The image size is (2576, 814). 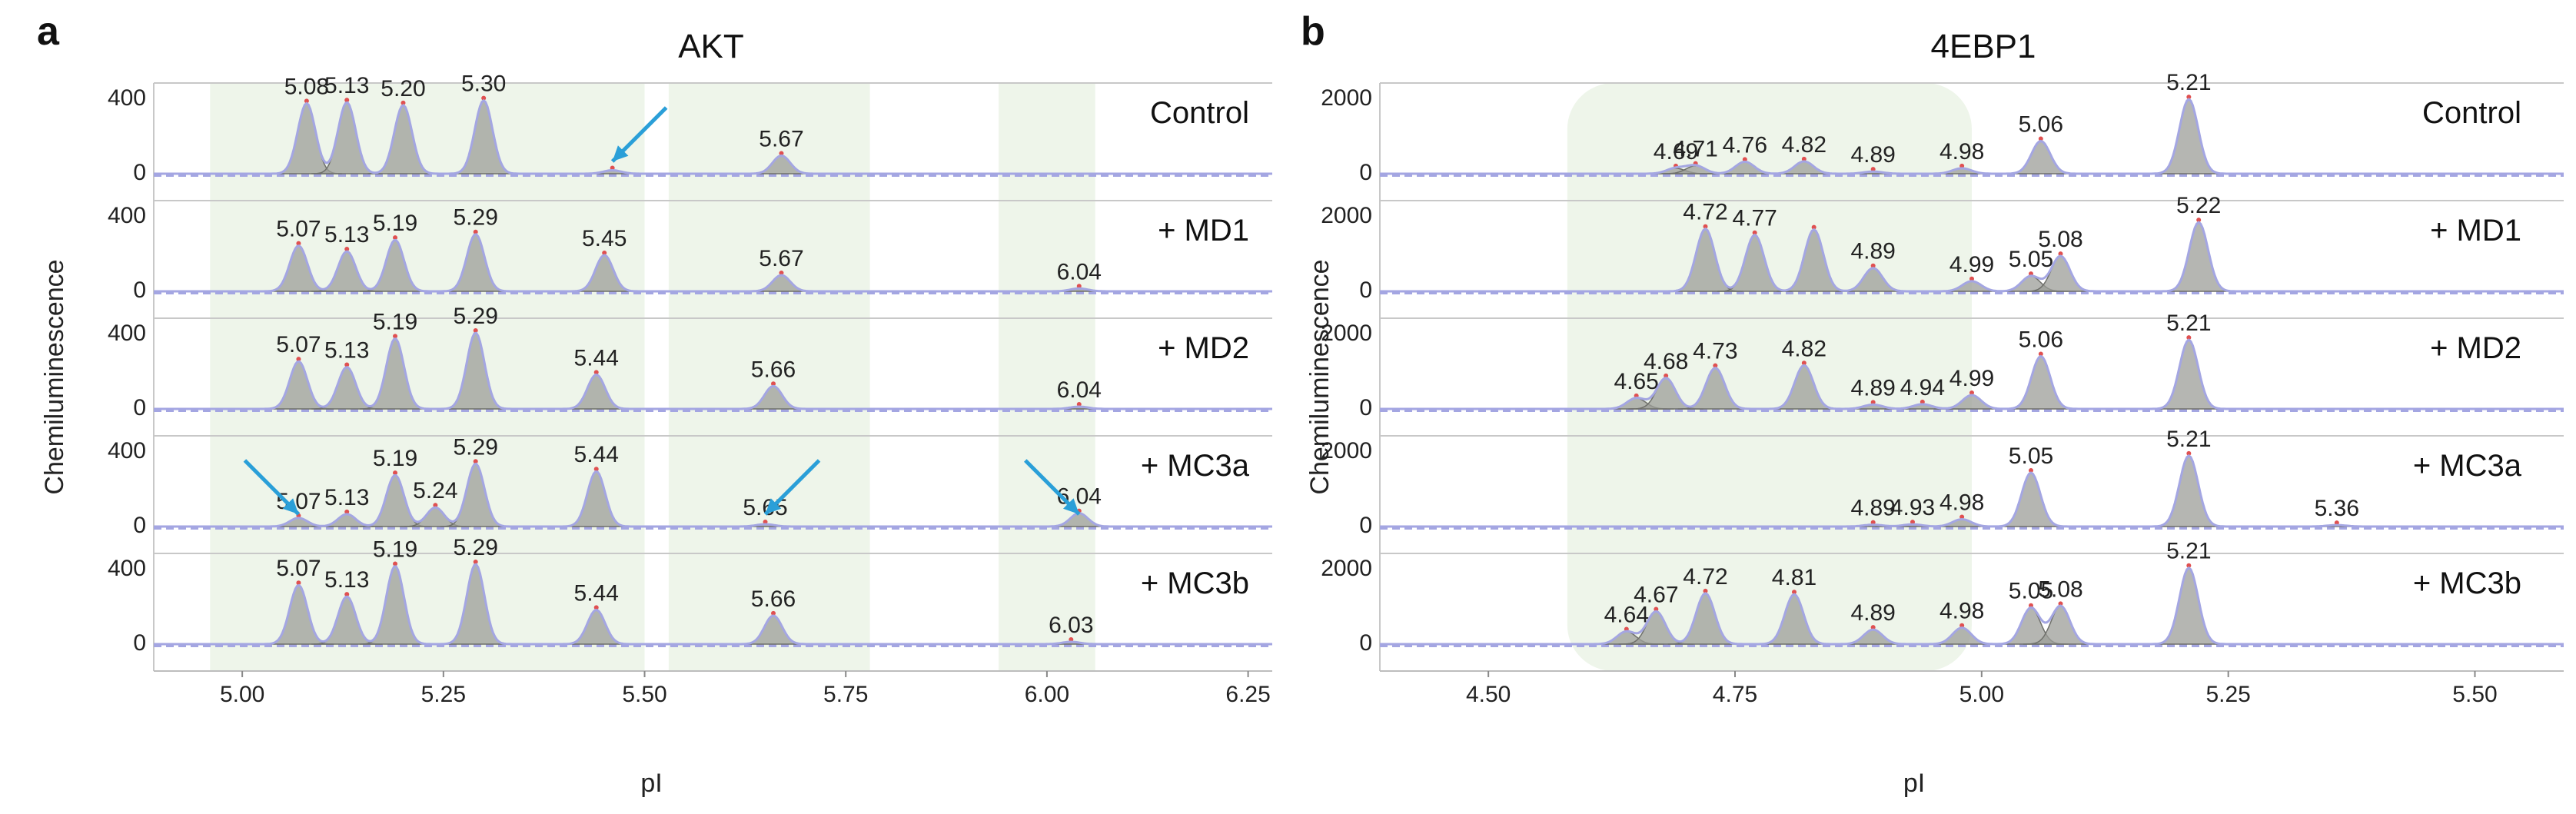 What do you see at coordinates (604, 239) in the screenshot?
I see `peak-label: 5.45` at bounding box center [604, 239].